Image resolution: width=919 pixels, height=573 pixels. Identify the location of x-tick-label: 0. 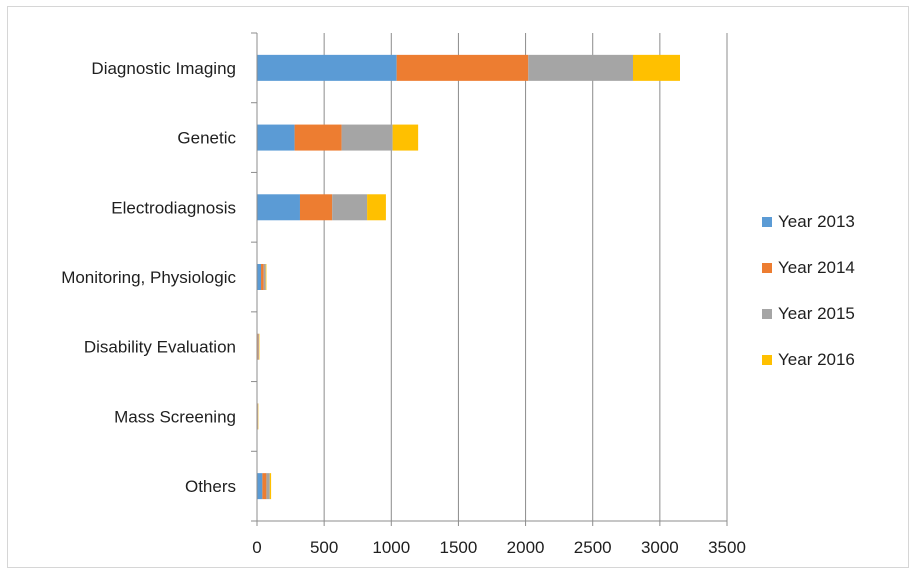
(256, 547).